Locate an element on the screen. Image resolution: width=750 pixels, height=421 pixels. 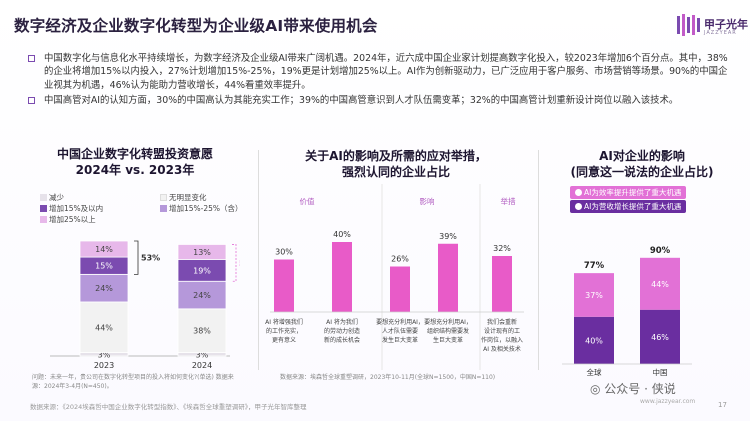
category-label: AI 及相关技术 is located at coordinates (502, 349).